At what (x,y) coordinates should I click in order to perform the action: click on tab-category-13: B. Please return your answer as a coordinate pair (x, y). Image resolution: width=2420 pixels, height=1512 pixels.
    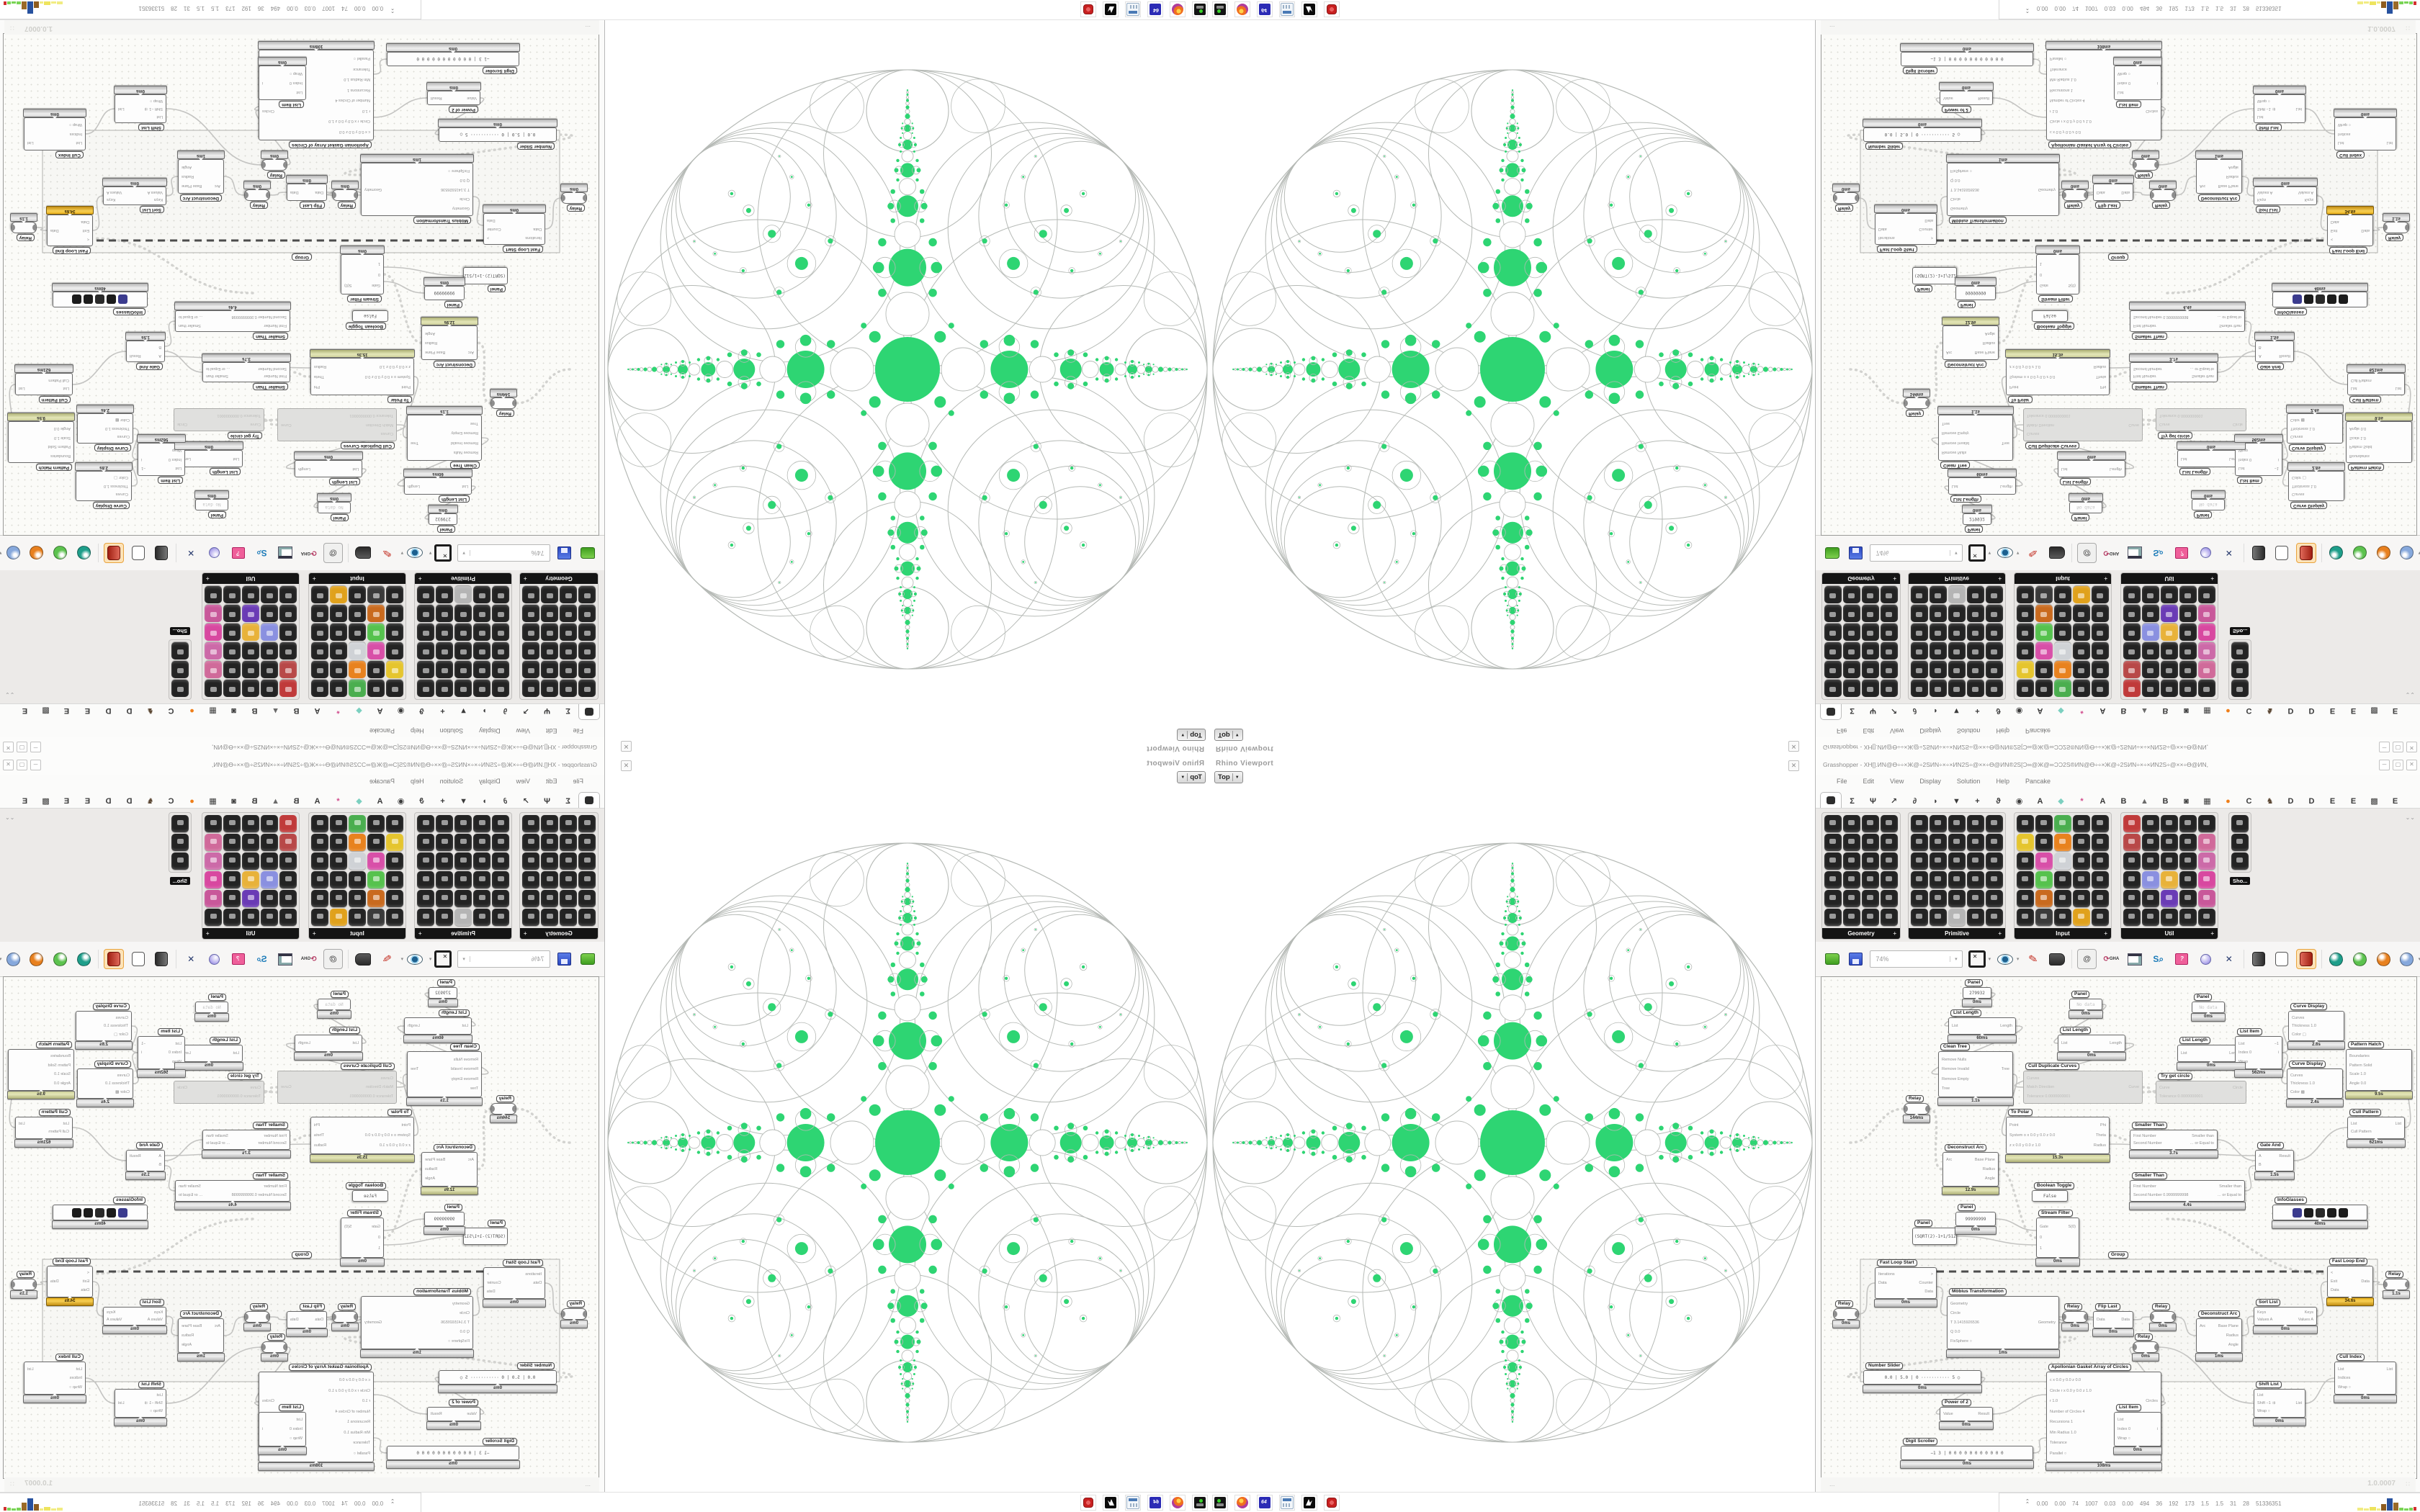
    Looking at the image, I should click on (2123, 710).